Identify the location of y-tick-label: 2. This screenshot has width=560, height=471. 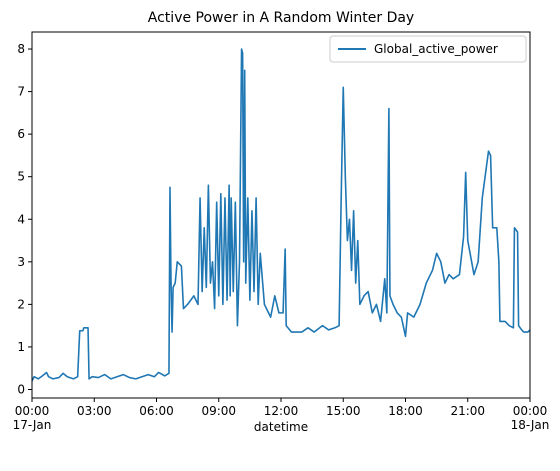
(21, 304).